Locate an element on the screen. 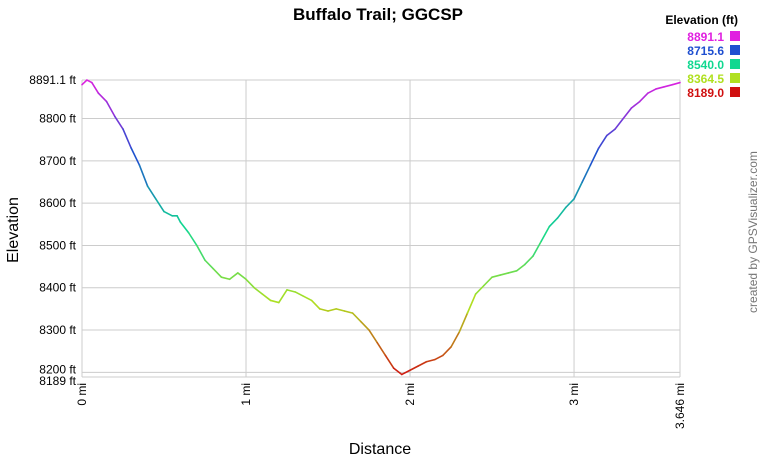 This screenshot has height=460, width=760. y-tick-label: 8189 ft is located at coordinates (57, 381).